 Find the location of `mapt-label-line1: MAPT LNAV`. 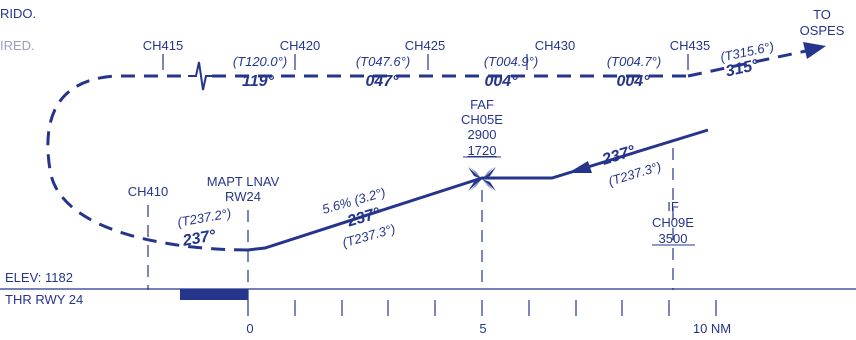

mapt-label-line1: MAPT LNAV is located at coordinates (243, 181).